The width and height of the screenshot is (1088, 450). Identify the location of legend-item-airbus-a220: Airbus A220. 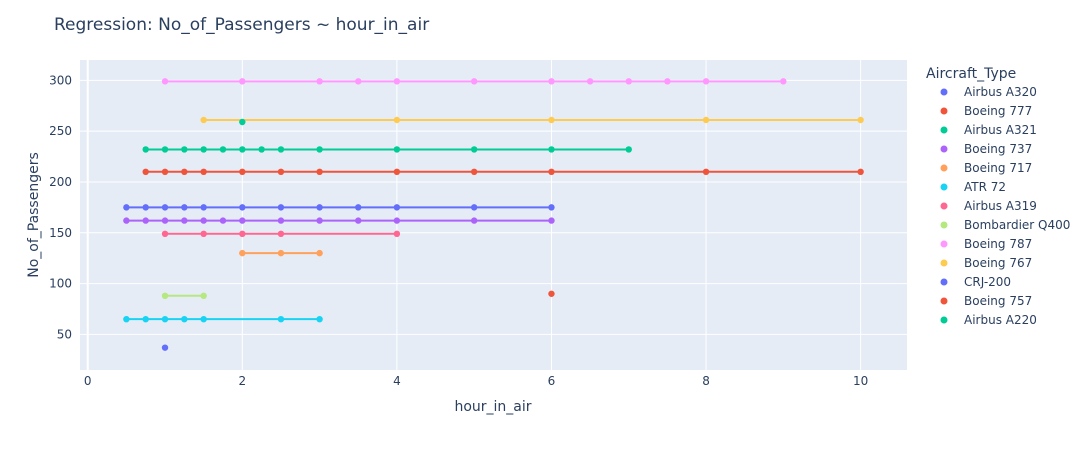
(988, 320).